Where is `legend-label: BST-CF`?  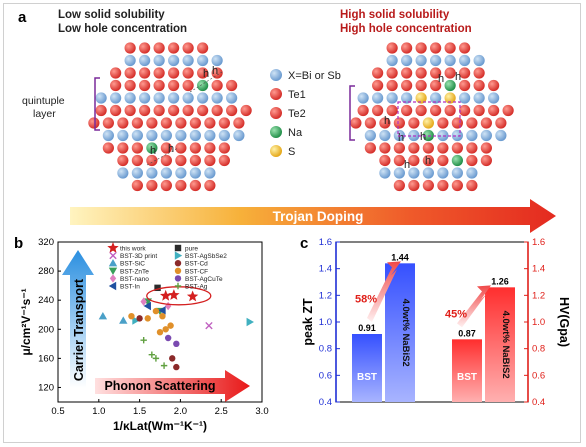
legend-label: BST-CF is located at coordinates (196, 271).